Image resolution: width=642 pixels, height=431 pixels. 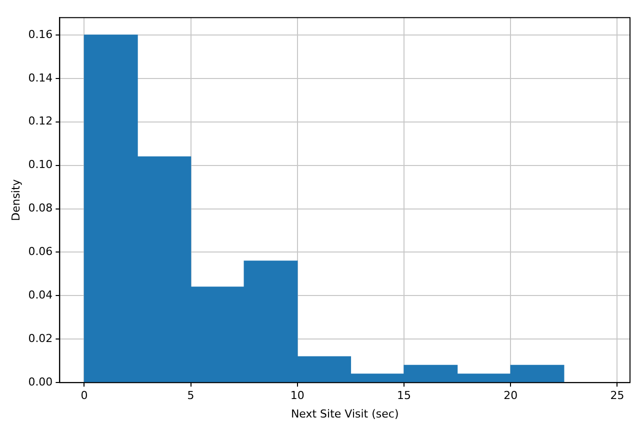 What do you see at coordinates (40, 295) in the screenshot?
I see `y-tick-label: 0.04` at bounding box center [40, 295].